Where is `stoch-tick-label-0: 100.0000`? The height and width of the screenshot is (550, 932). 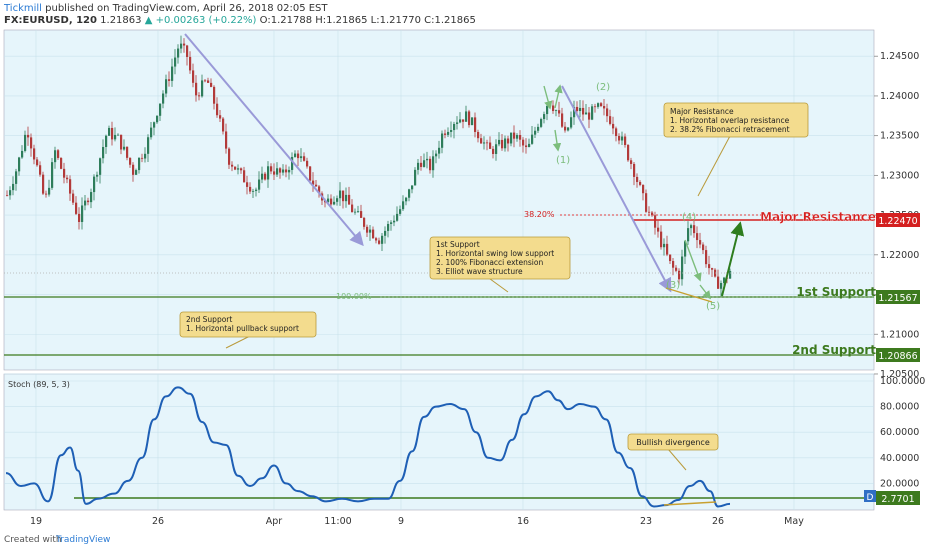
stoch-tick-label-0: 100.0000 is located at coordinates (902, 381).